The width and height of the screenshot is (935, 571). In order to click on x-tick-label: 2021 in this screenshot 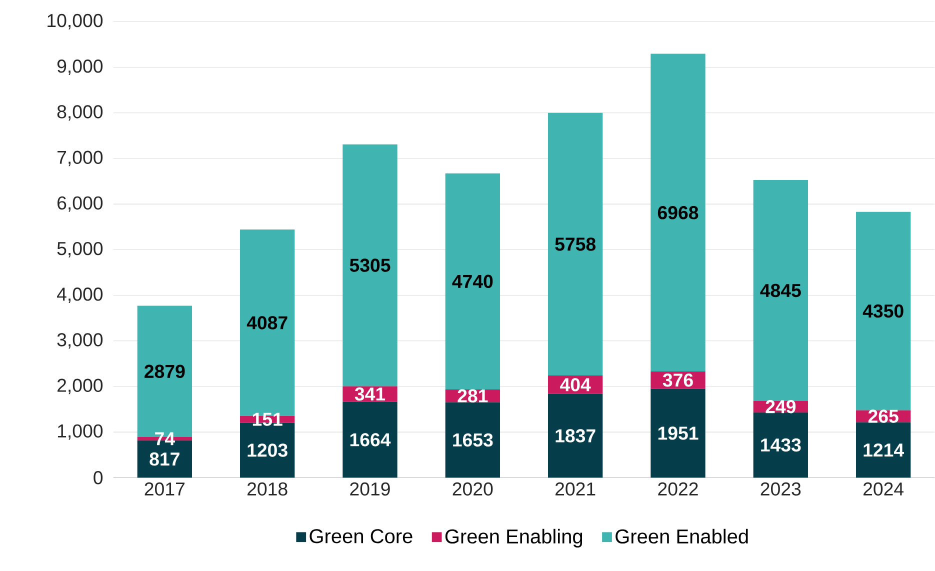, I will do `click(576, 489)`.